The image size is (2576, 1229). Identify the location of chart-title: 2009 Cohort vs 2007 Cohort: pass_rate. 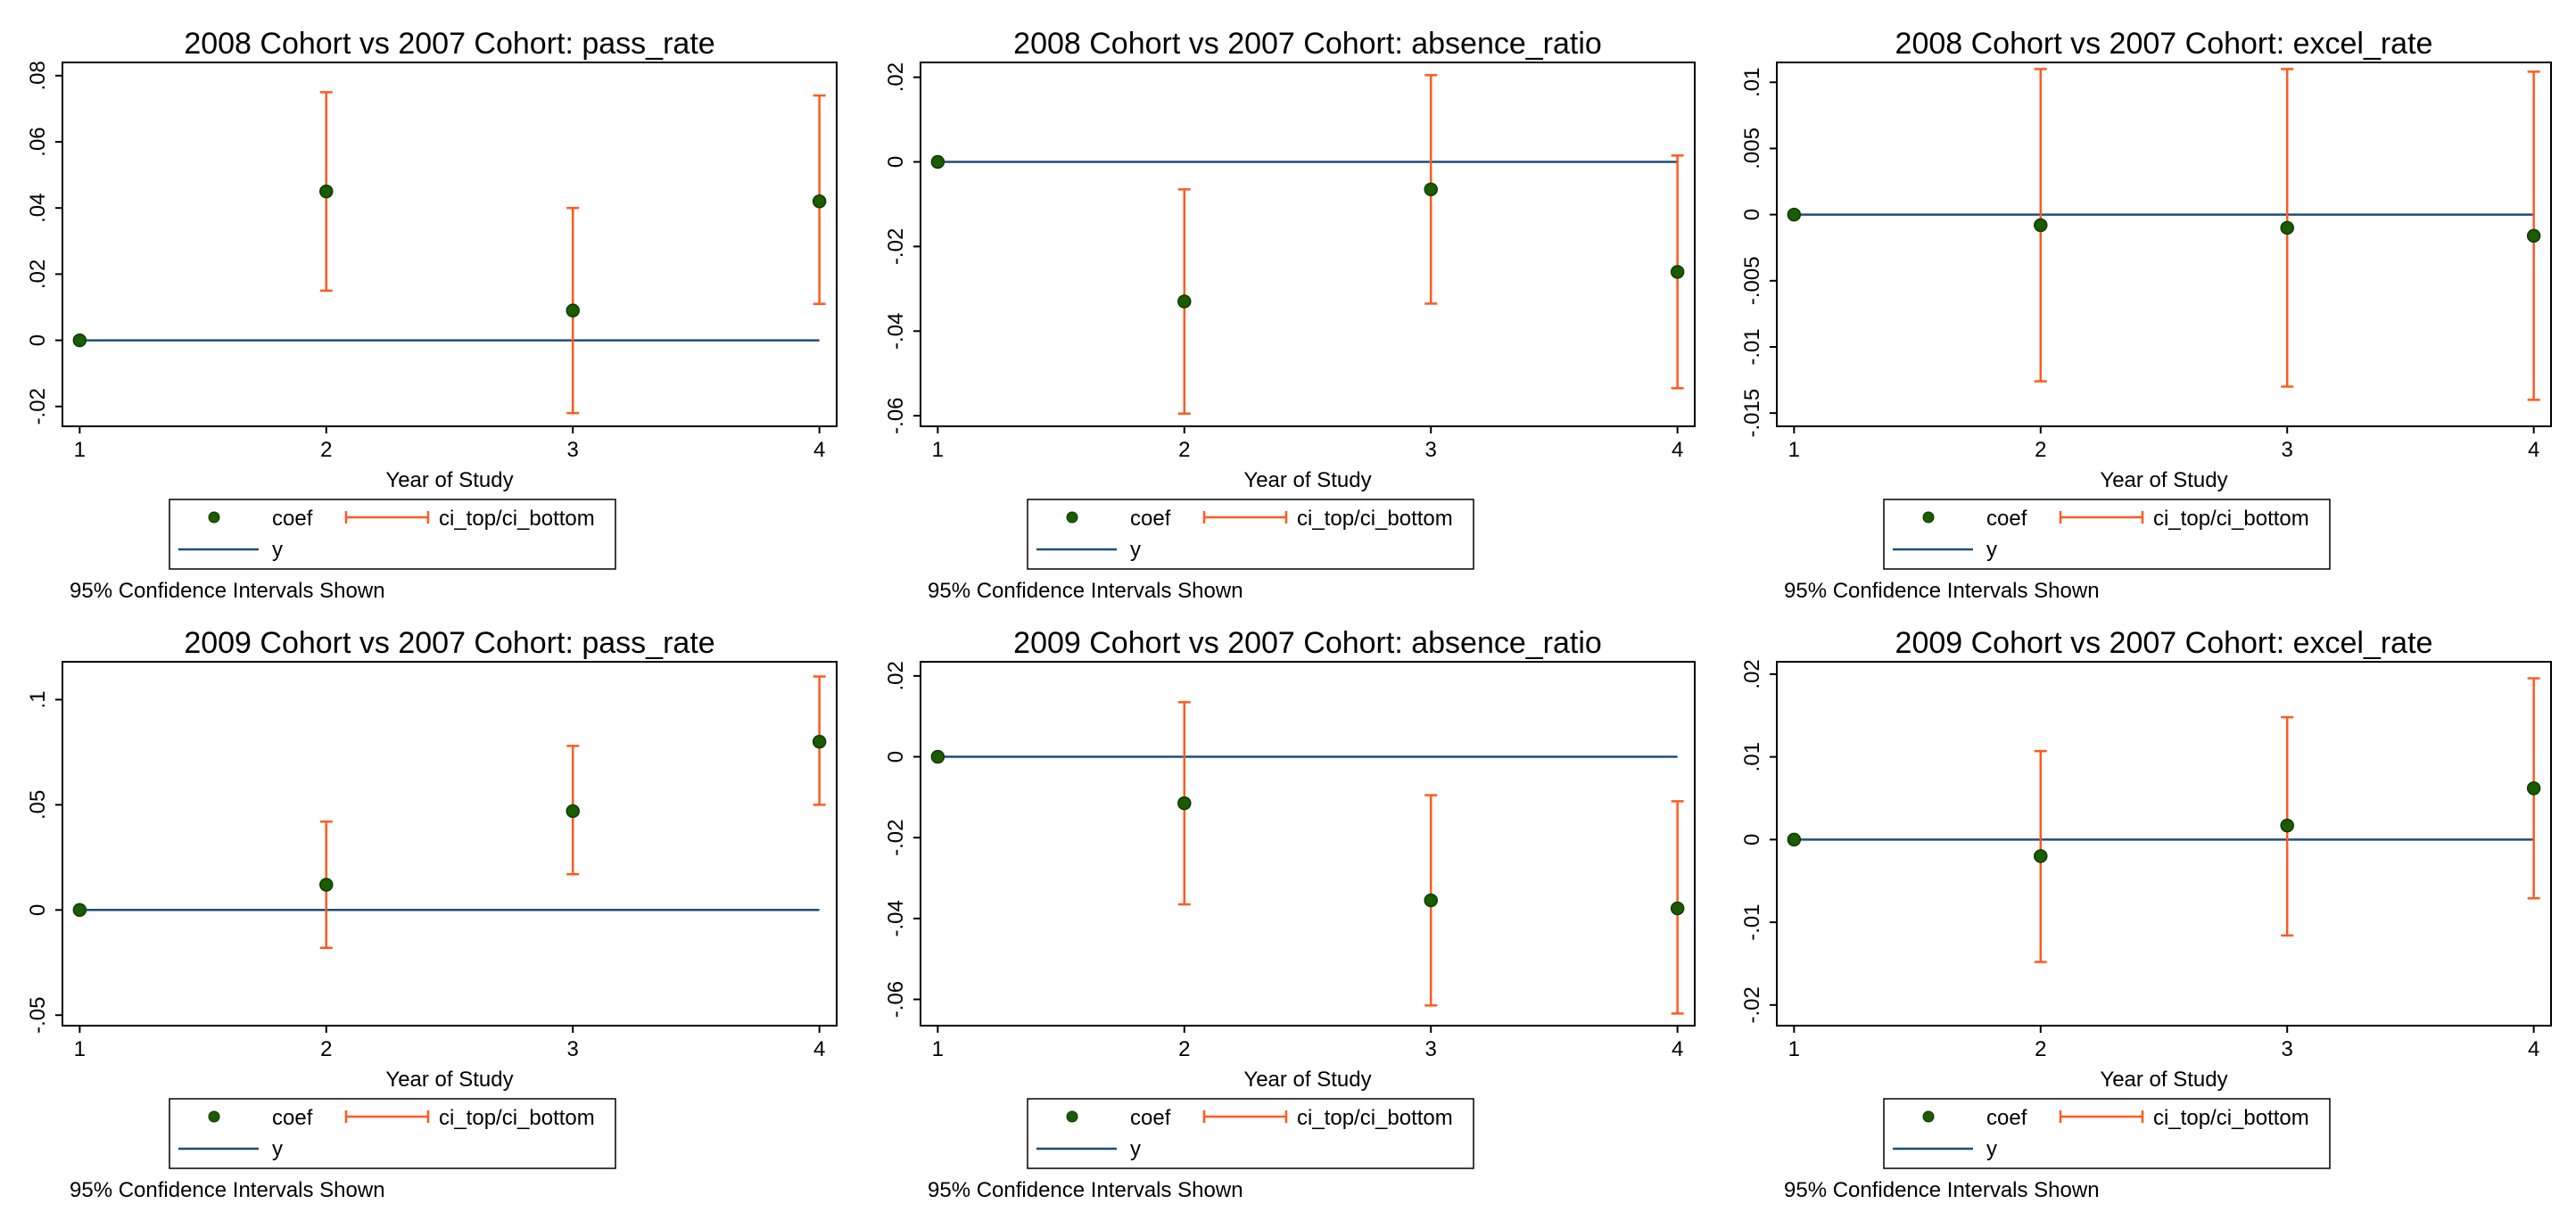
(449, 643).